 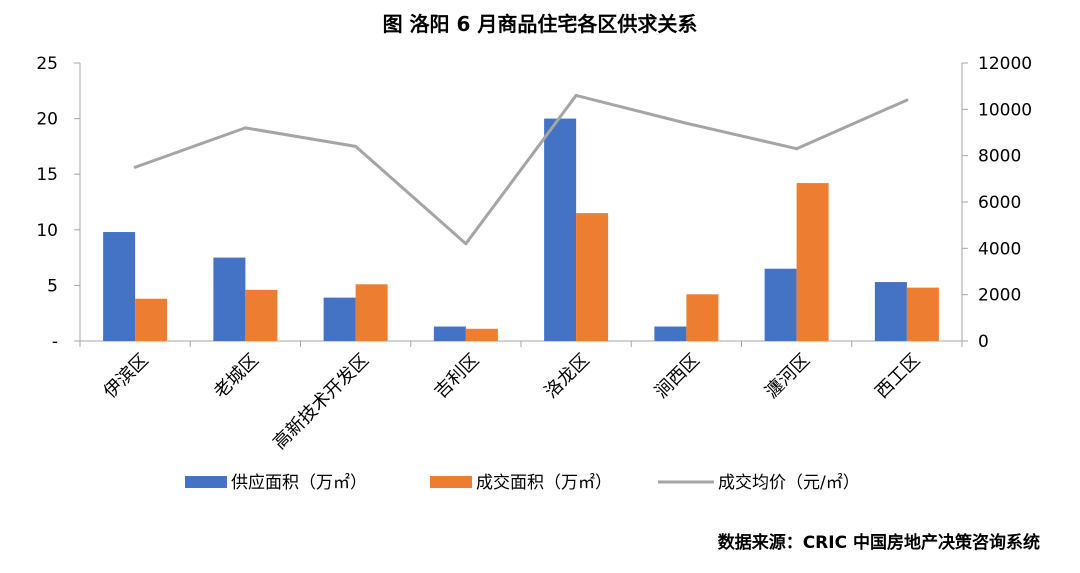 What do you see at coordinates (47, 120) in the screenshot?
I see `left-tick-label: 20` at bounding box center [47, 120].